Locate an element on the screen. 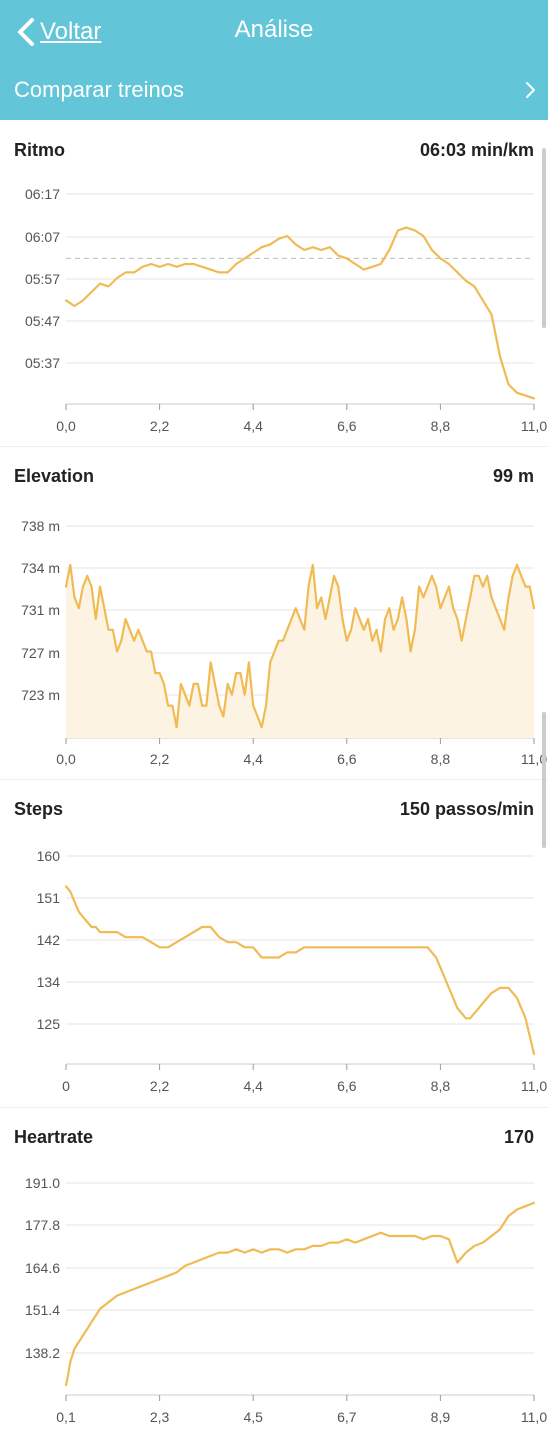  chevron-left-icon is located at coordinates (26, 32).